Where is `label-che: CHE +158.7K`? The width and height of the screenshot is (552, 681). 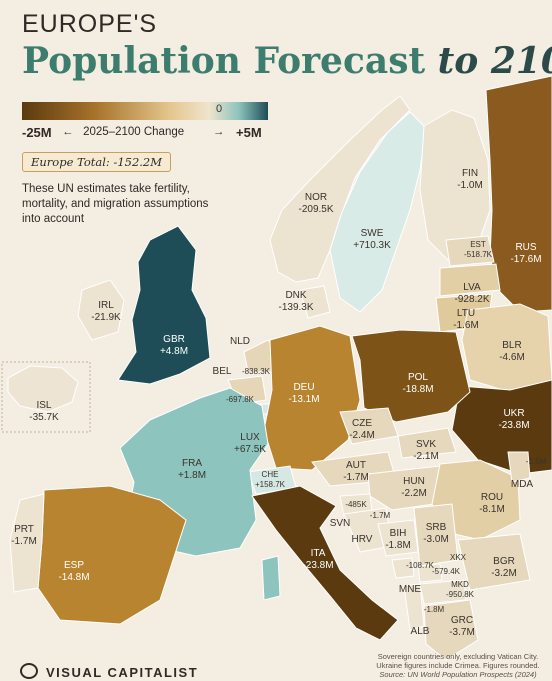 label-che: CHE +158.7K is located at coordinates (270, 479).